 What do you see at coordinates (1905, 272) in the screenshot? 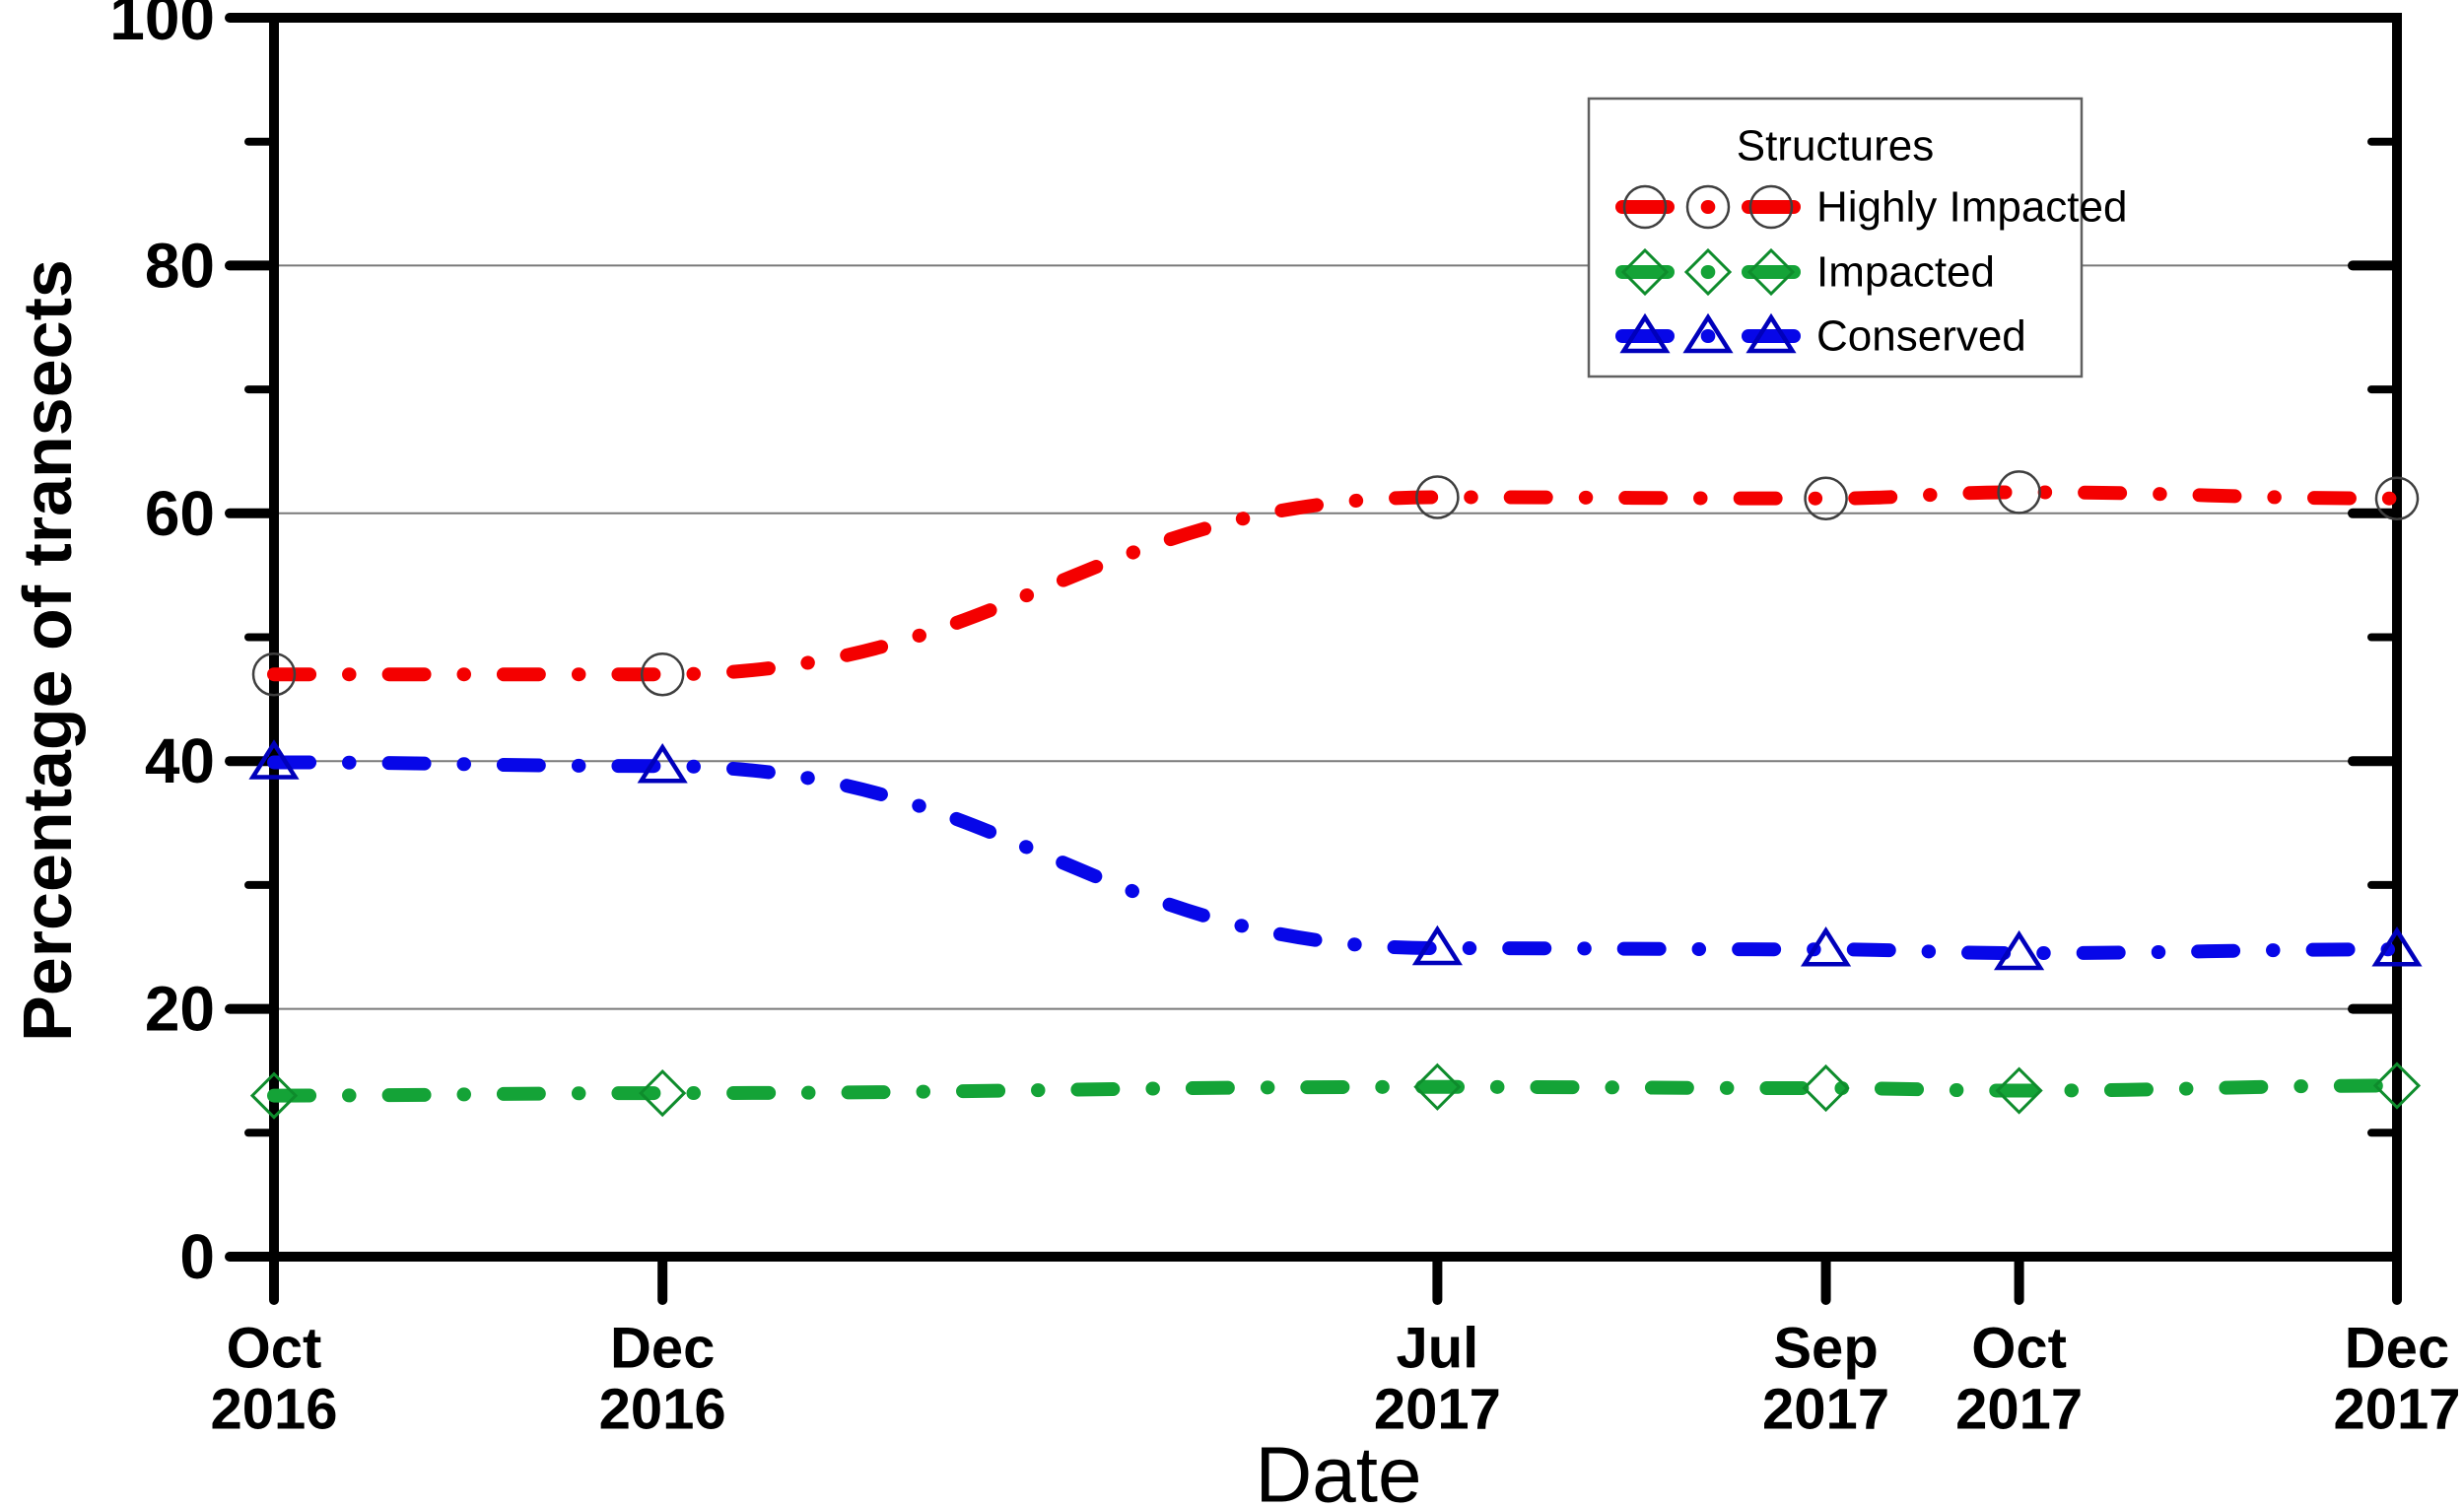
I see `legend-item-label: Impacted` at bounding box center [1905, 272].